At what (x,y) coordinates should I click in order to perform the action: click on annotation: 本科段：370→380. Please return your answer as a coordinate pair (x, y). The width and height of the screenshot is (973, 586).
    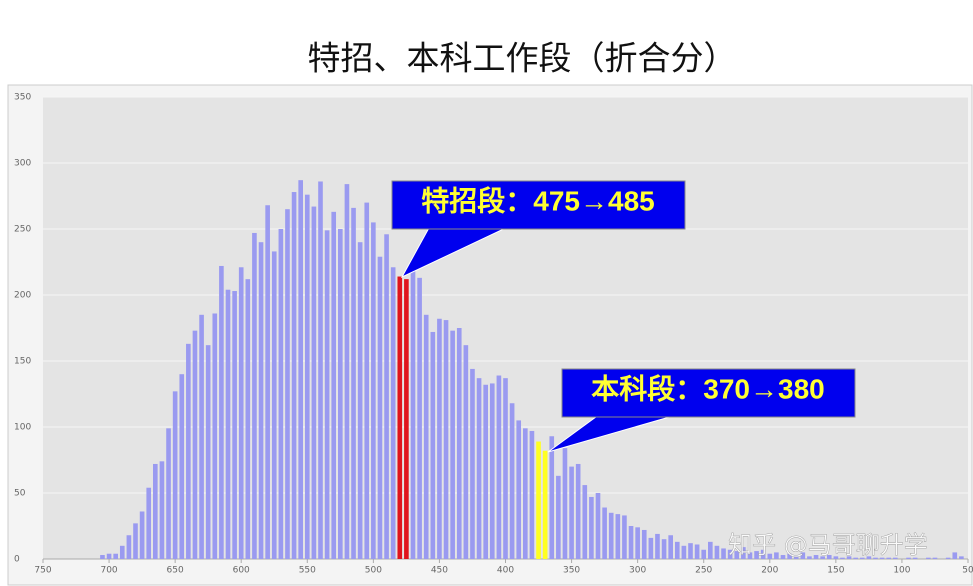
    Looking at the image, I should click on (707, 388).